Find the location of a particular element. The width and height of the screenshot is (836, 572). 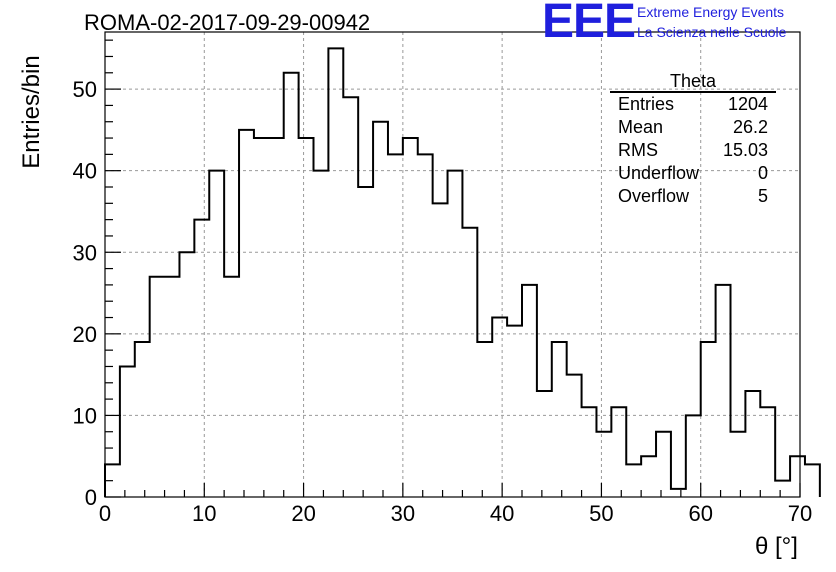

stats-label: Underflow is located at coordinates (659, 173).